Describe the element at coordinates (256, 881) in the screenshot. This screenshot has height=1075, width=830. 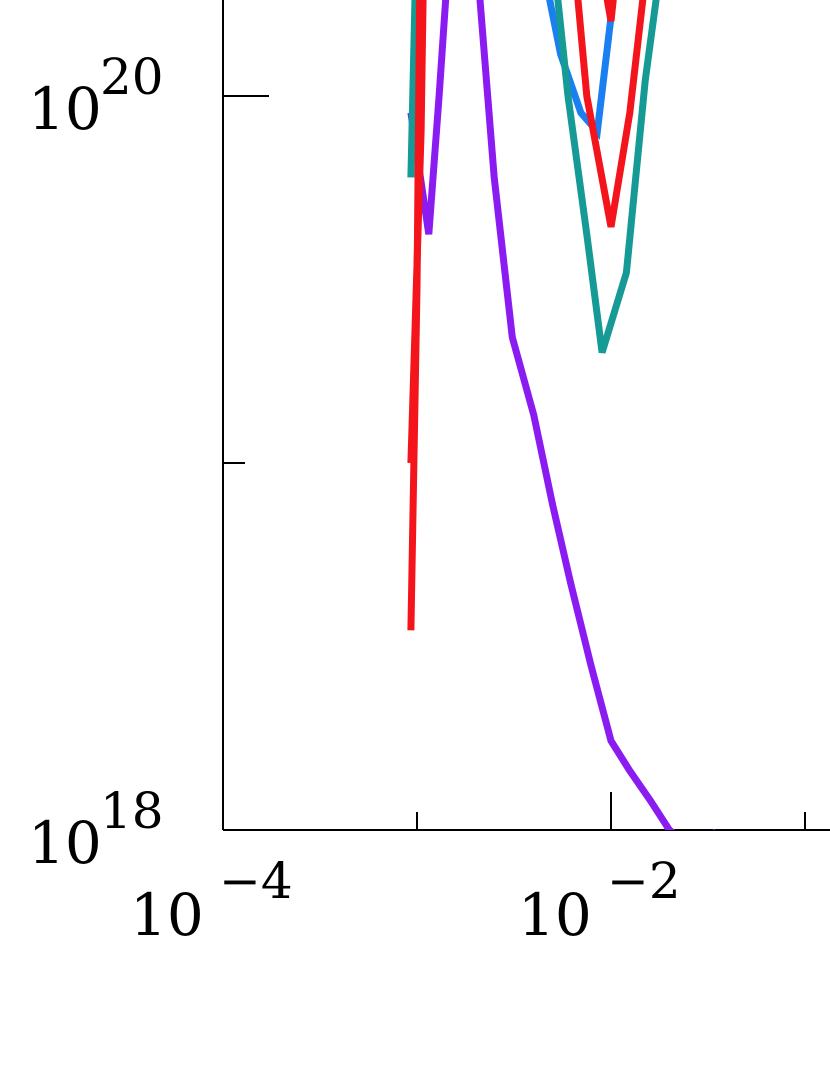
I see `x-tick-exponent: −4` at that location.